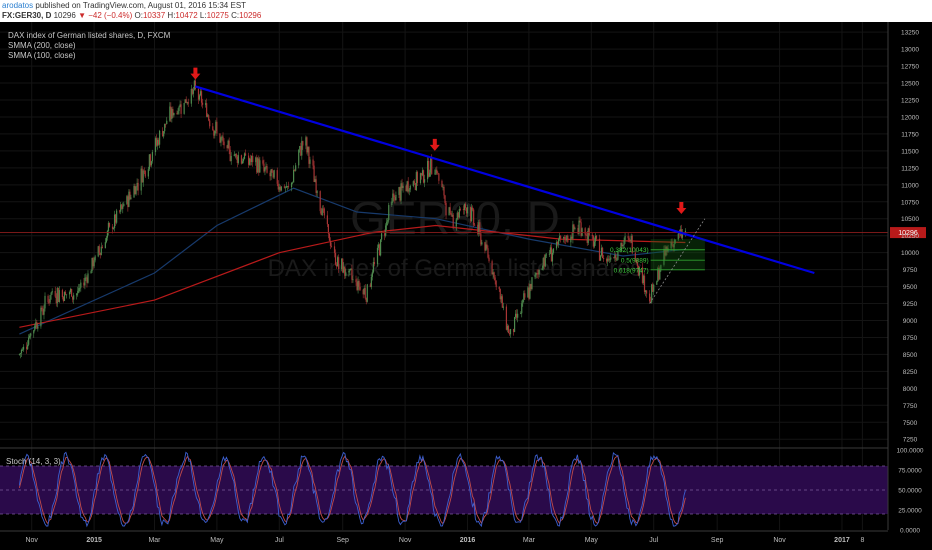 The image size is (932, 550). What do you see at coordinates (82, 15) in the screenshot?
I see `change-arrow-icon: ▼` at bounding box center [82, 15].